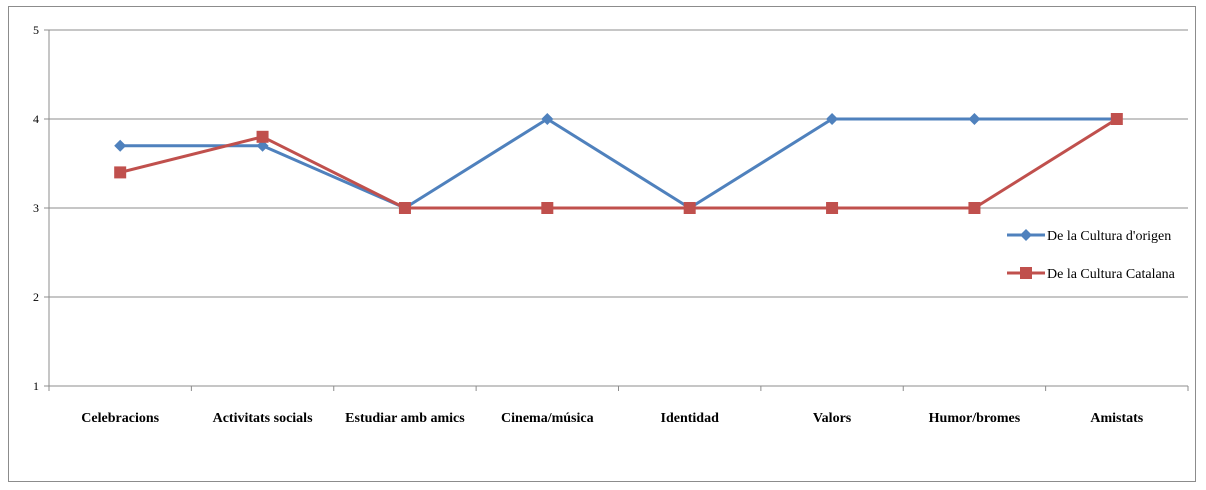 Image resolution: width=1206 pixels, height=490 pixels. I want to click on legend-item: De la Cultura Catalana, so click(1091, 274).